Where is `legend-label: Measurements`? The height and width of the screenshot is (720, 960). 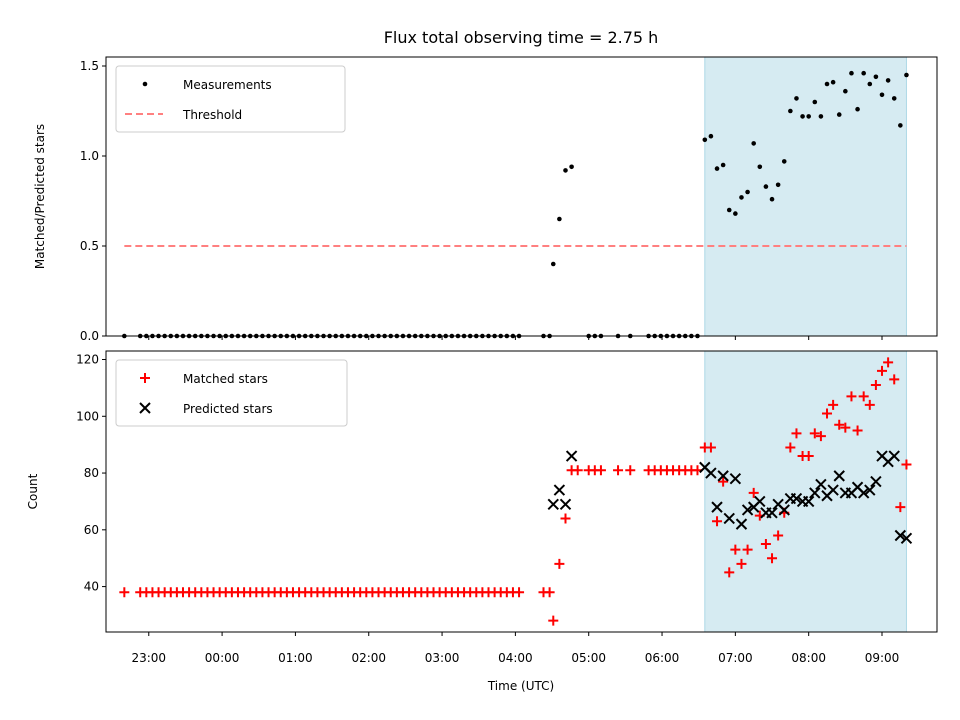
legend-label: Measurements is located at coordinates (227, 85).